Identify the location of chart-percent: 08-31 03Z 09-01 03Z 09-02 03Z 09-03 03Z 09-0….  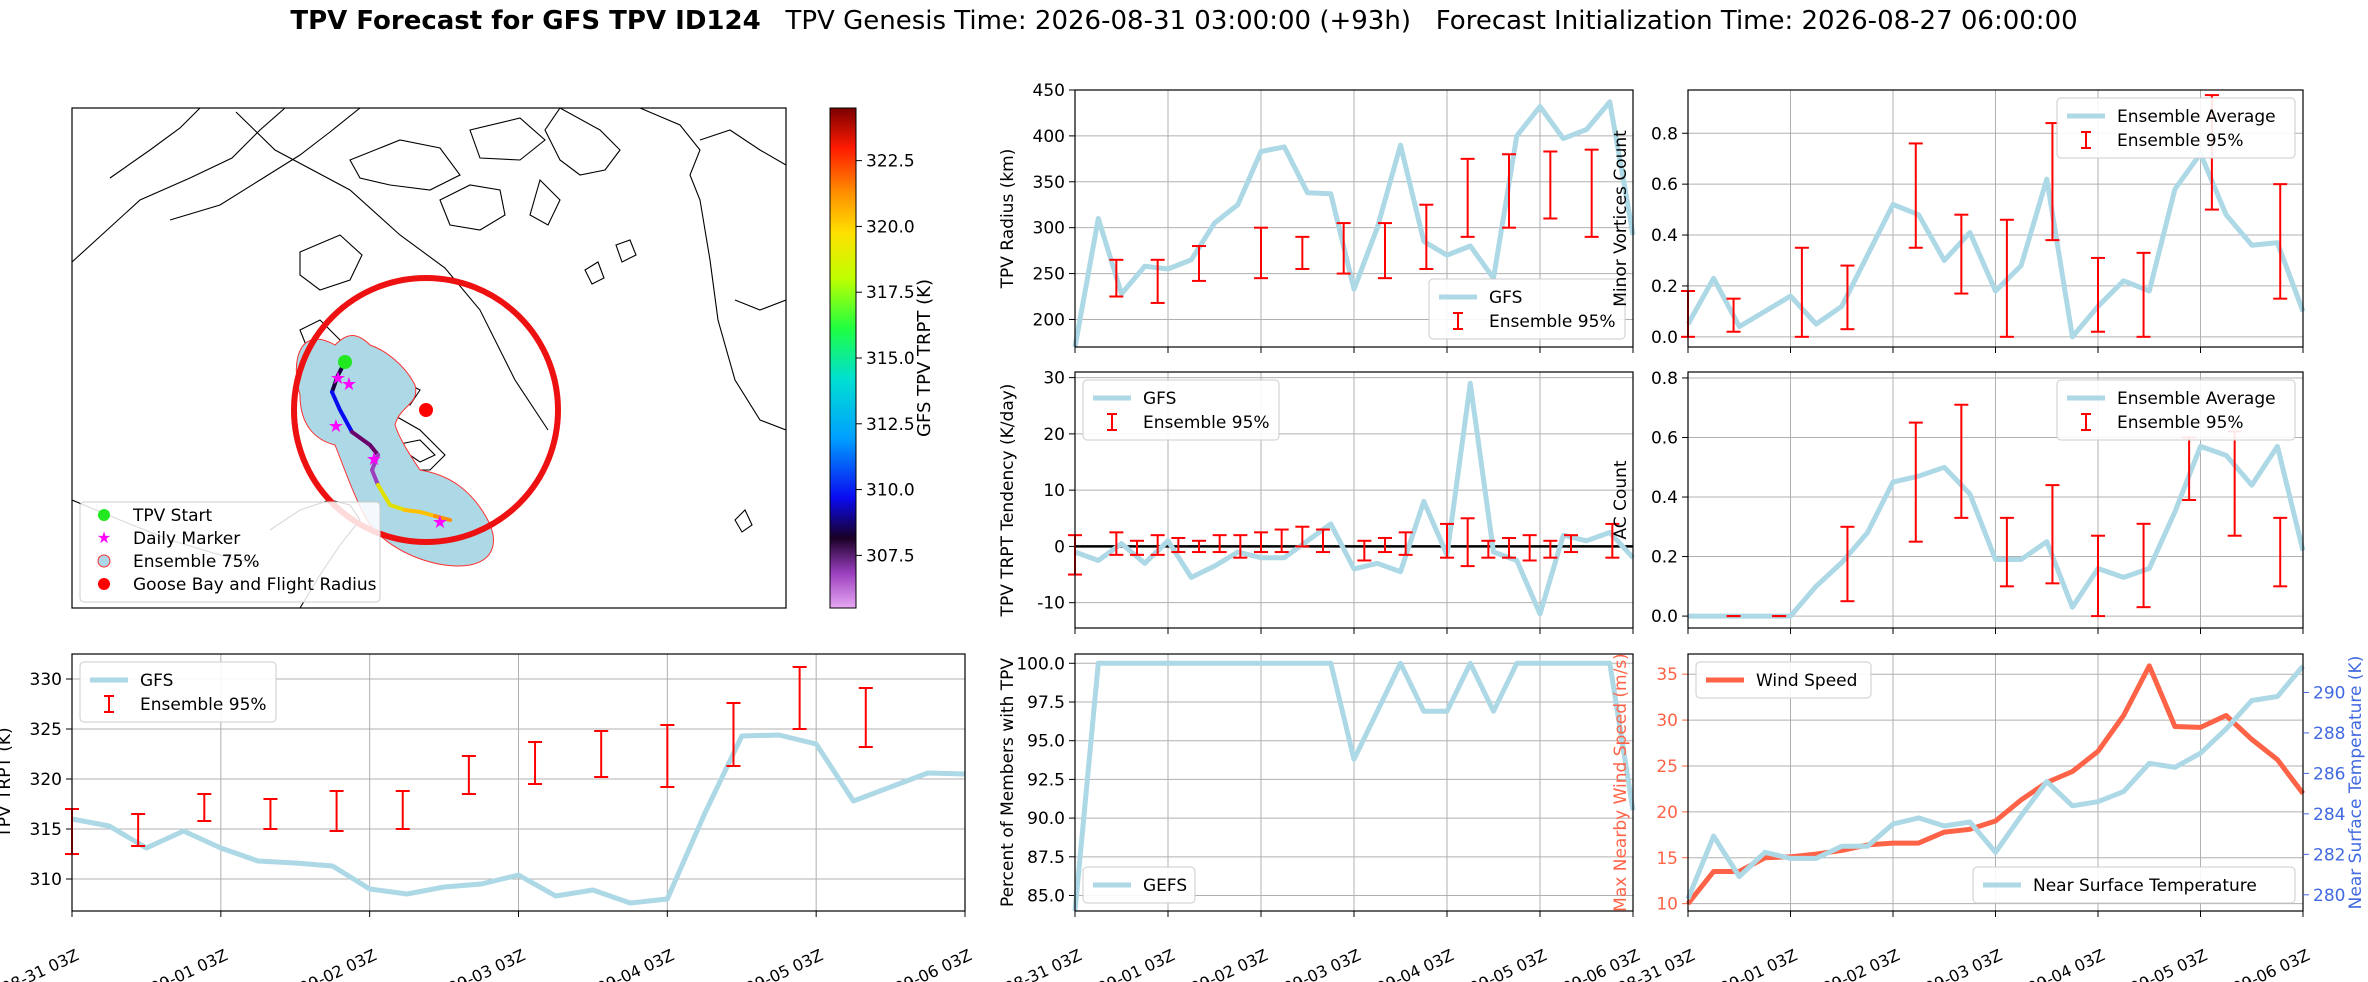
(1320, 817).